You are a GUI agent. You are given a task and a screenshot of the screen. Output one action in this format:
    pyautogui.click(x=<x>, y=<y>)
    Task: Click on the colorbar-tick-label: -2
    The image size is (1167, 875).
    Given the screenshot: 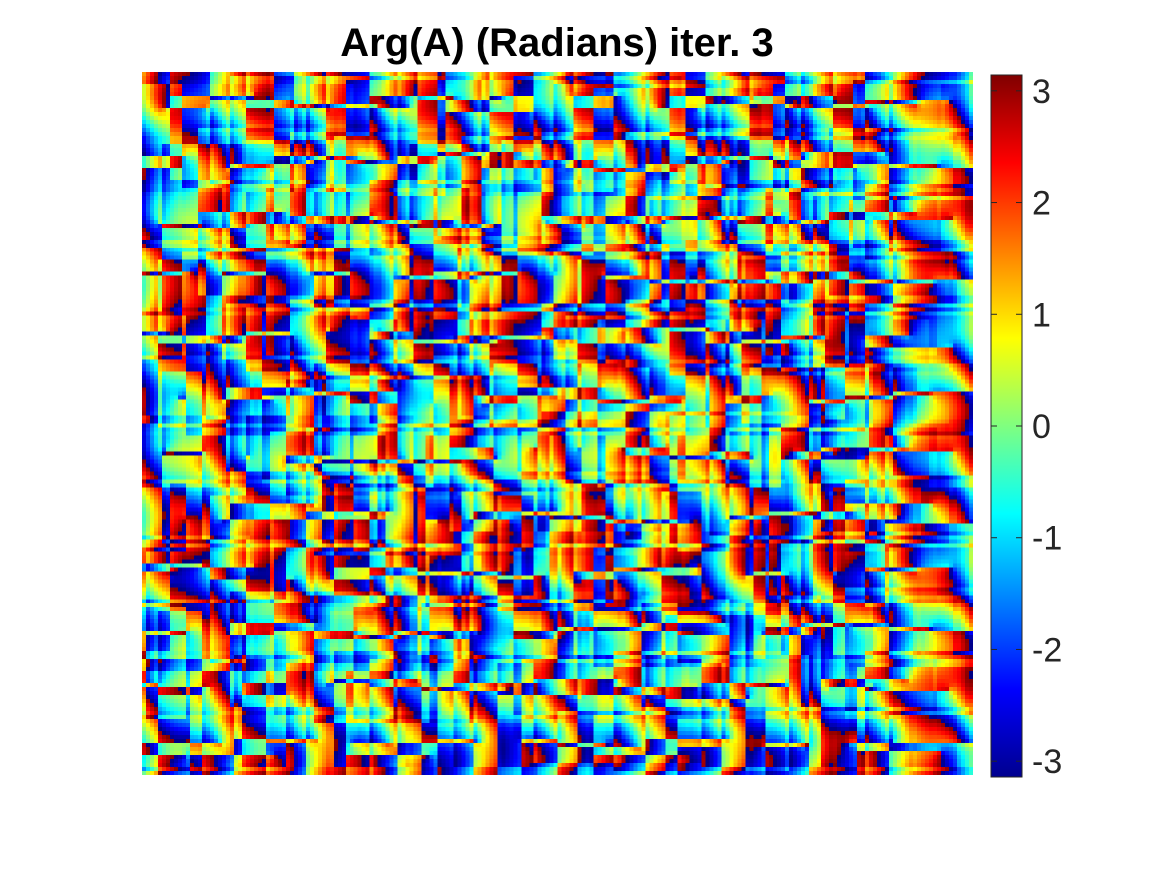 What is the action you would take?
    pyautogui.click(x=1047, y=650)
    